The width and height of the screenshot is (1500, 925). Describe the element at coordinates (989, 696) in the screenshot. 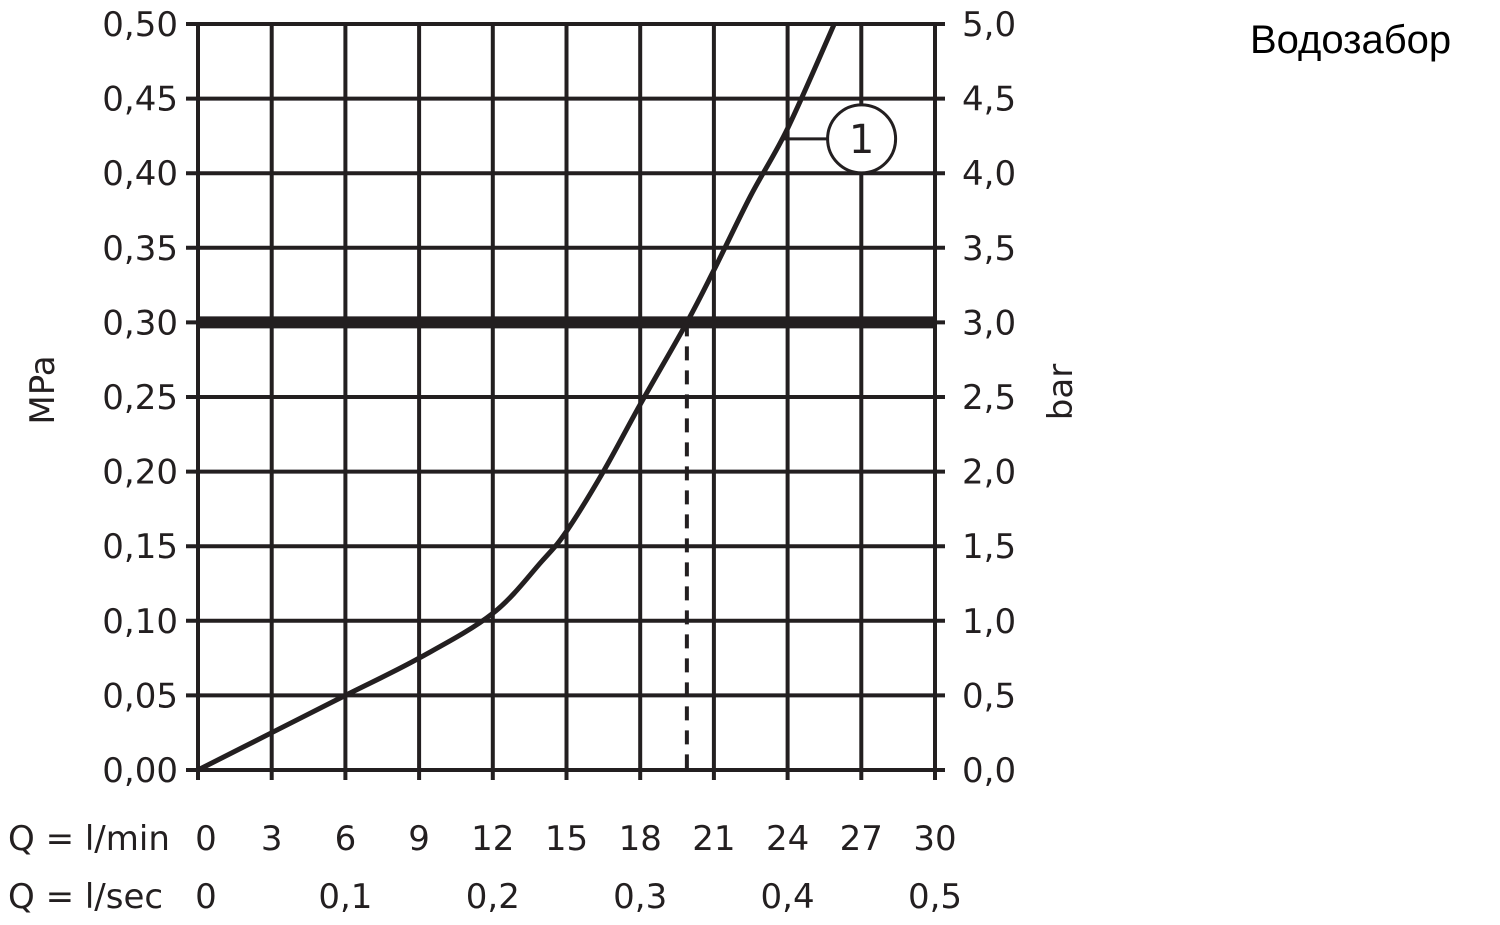

I see `y-tick-label-right: 0,5` at that location.